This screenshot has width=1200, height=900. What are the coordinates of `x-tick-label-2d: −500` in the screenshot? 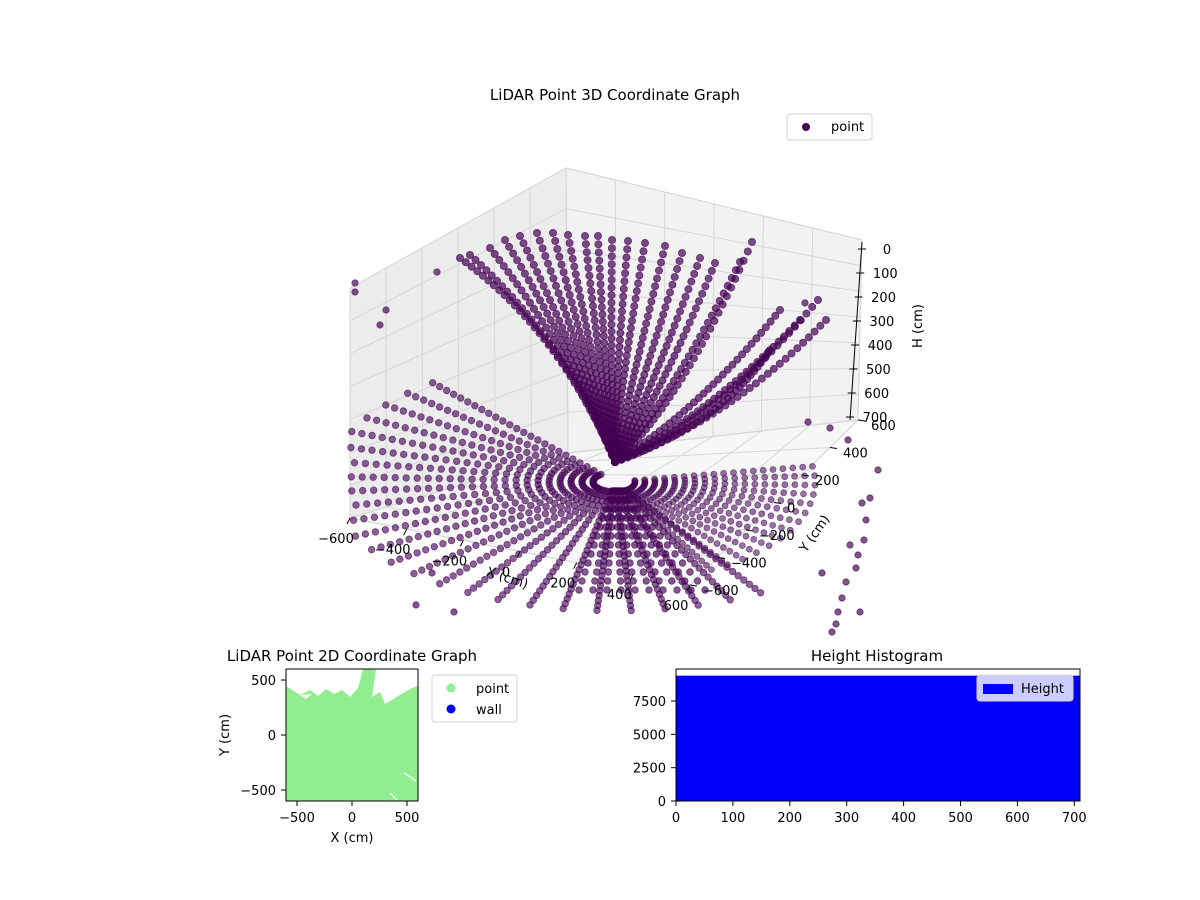 It's located at (297, 818).